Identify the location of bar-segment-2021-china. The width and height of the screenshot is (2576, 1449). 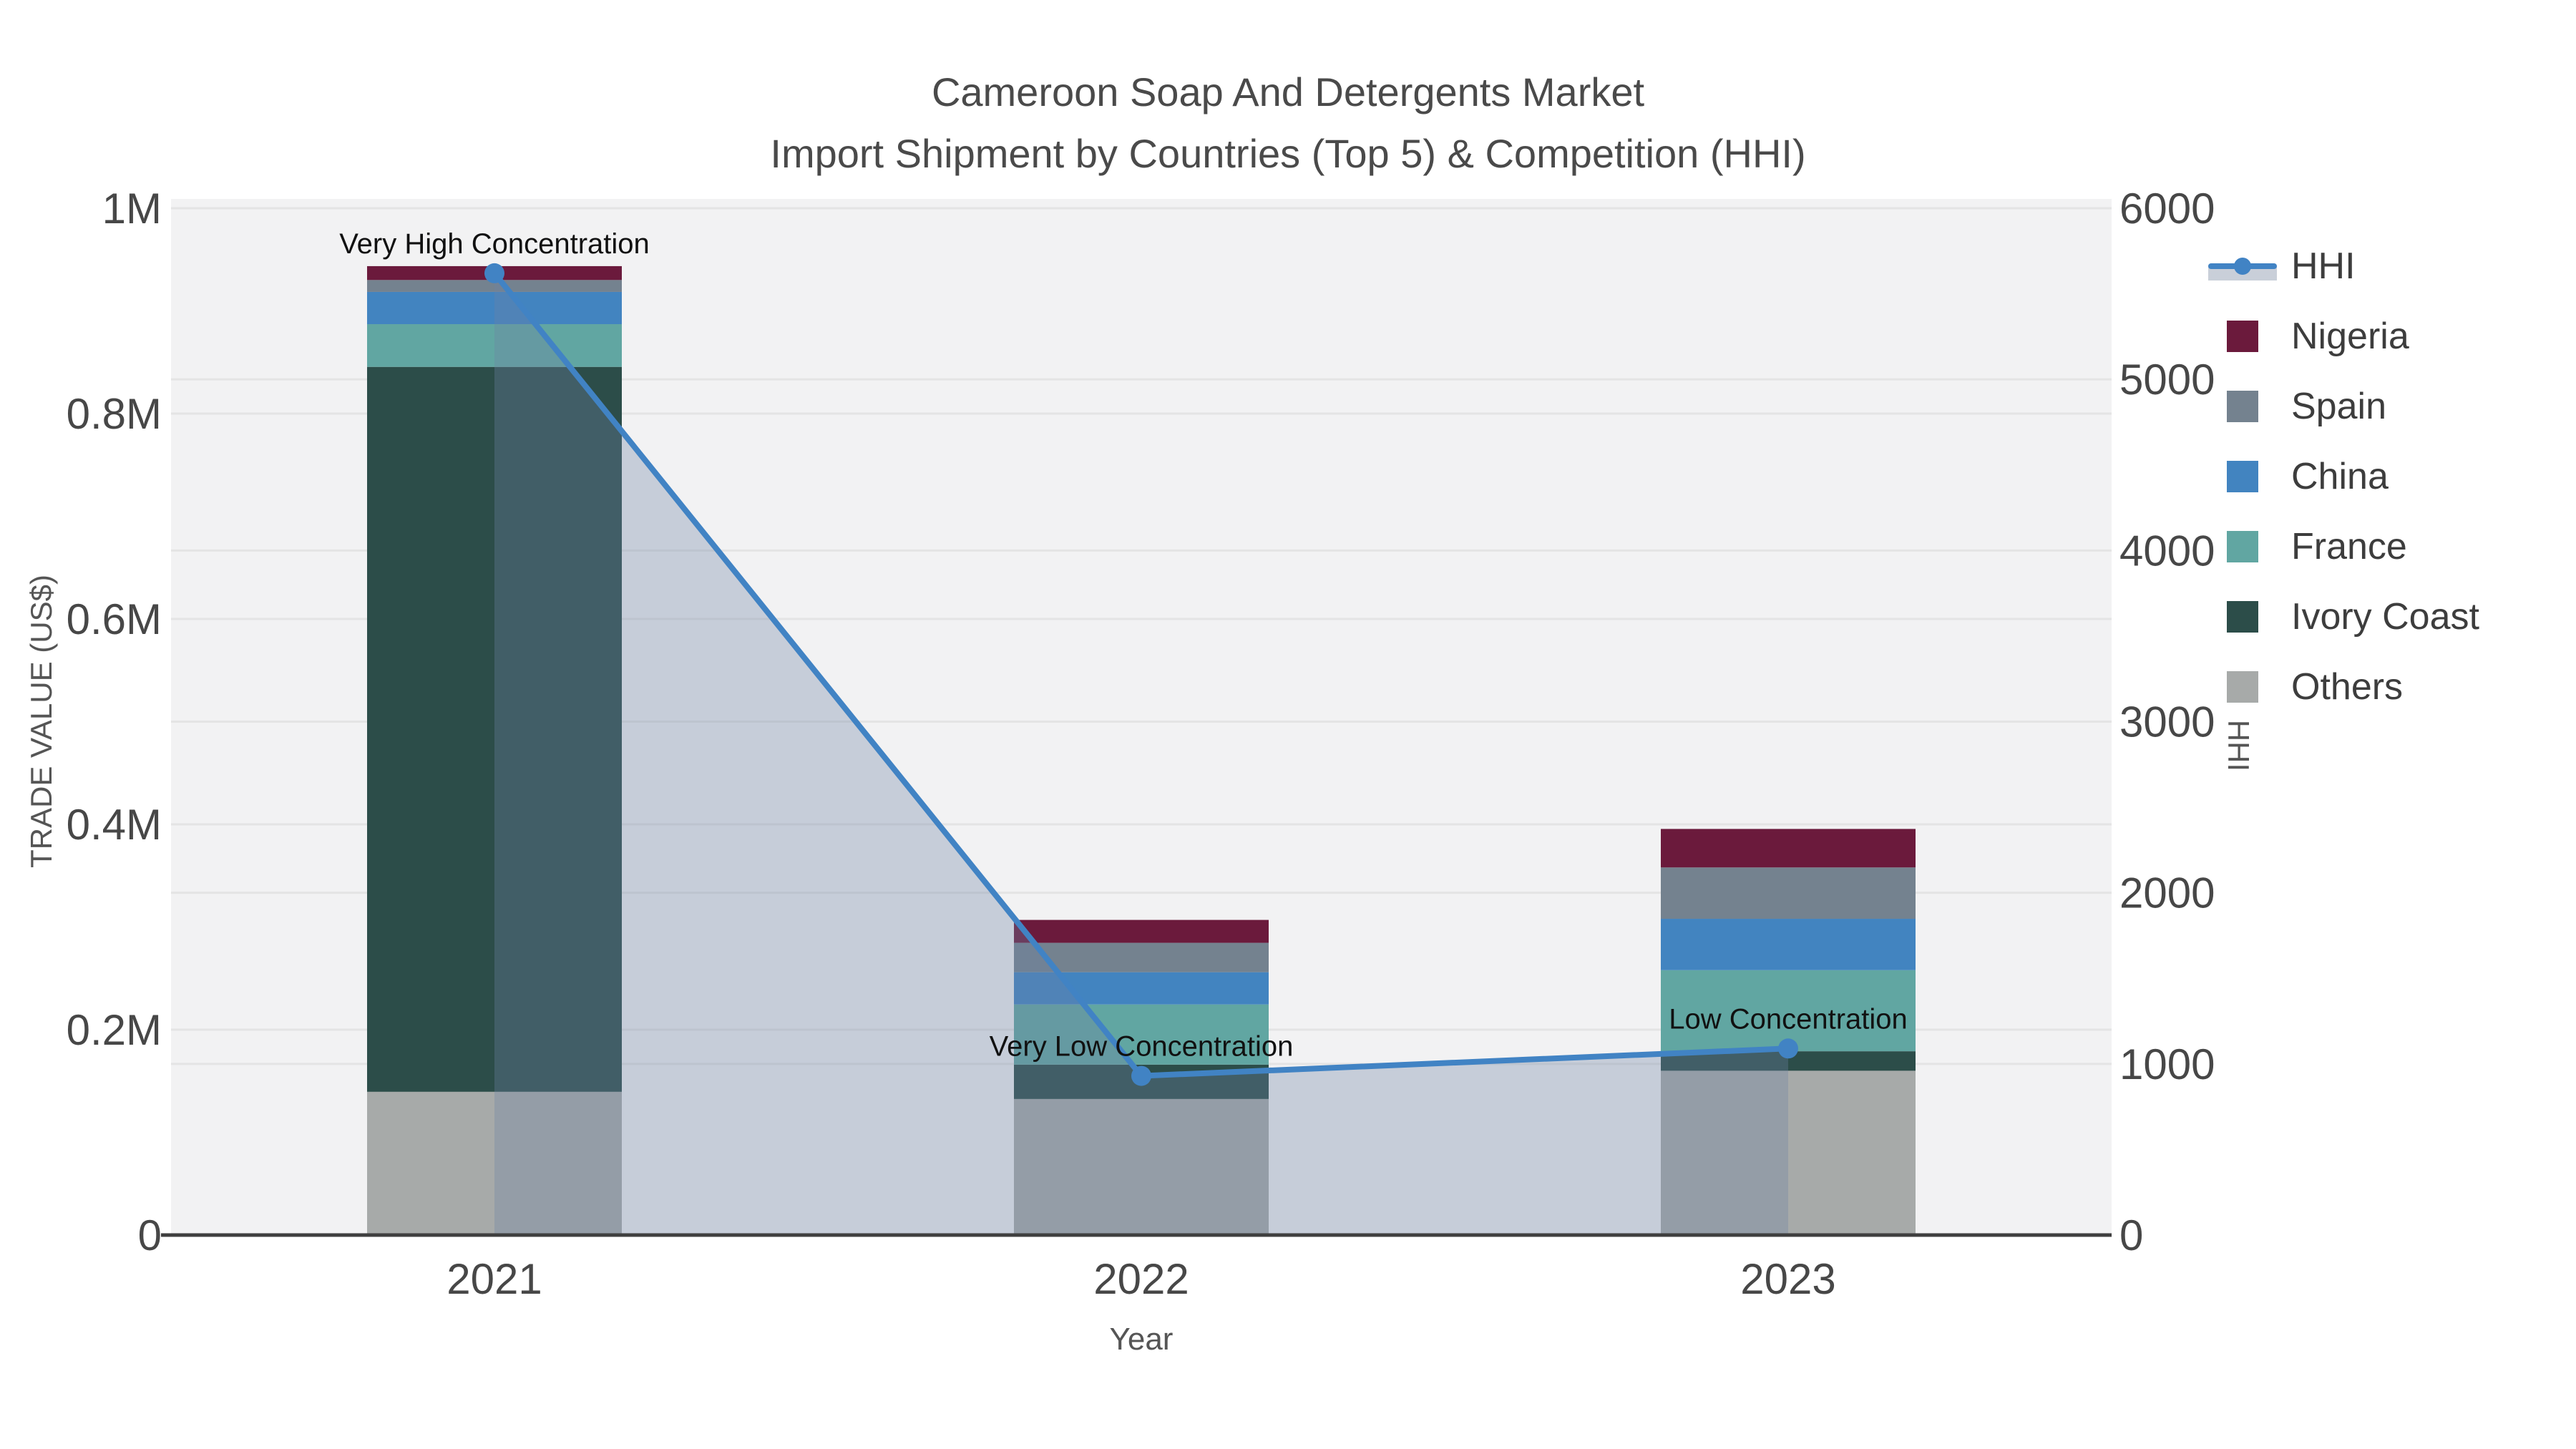
(495, 308).